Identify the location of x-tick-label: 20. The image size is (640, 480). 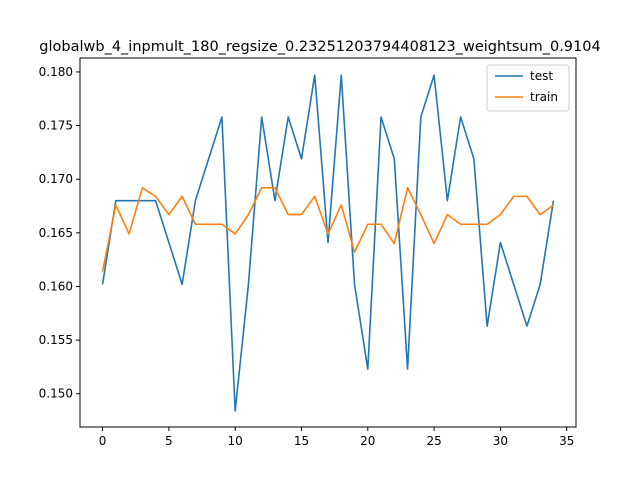
(367, 441).